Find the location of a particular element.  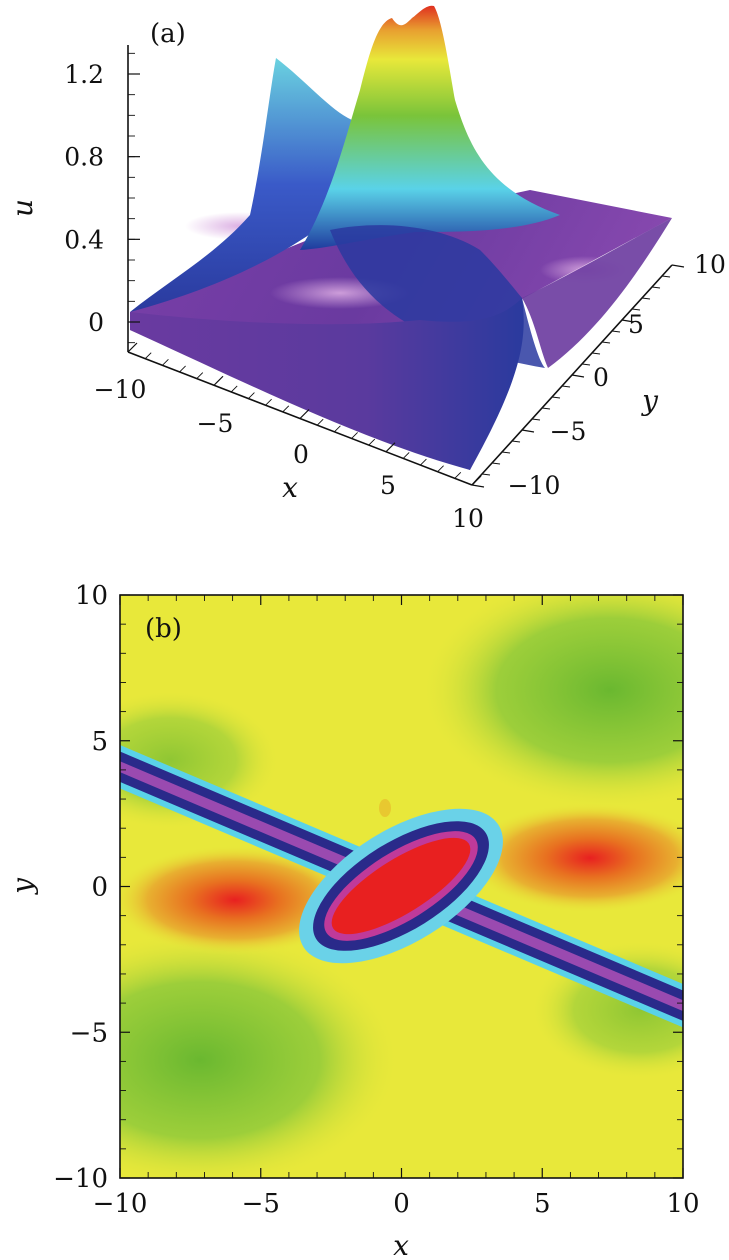

x-tick-label-b: 0 is located at coordinates (401, 1204).